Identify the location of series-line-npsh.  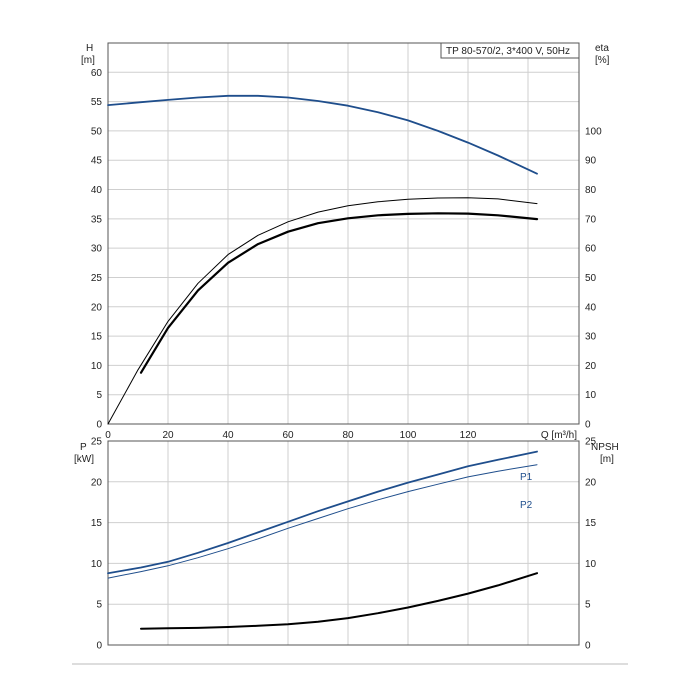
(339, 601).